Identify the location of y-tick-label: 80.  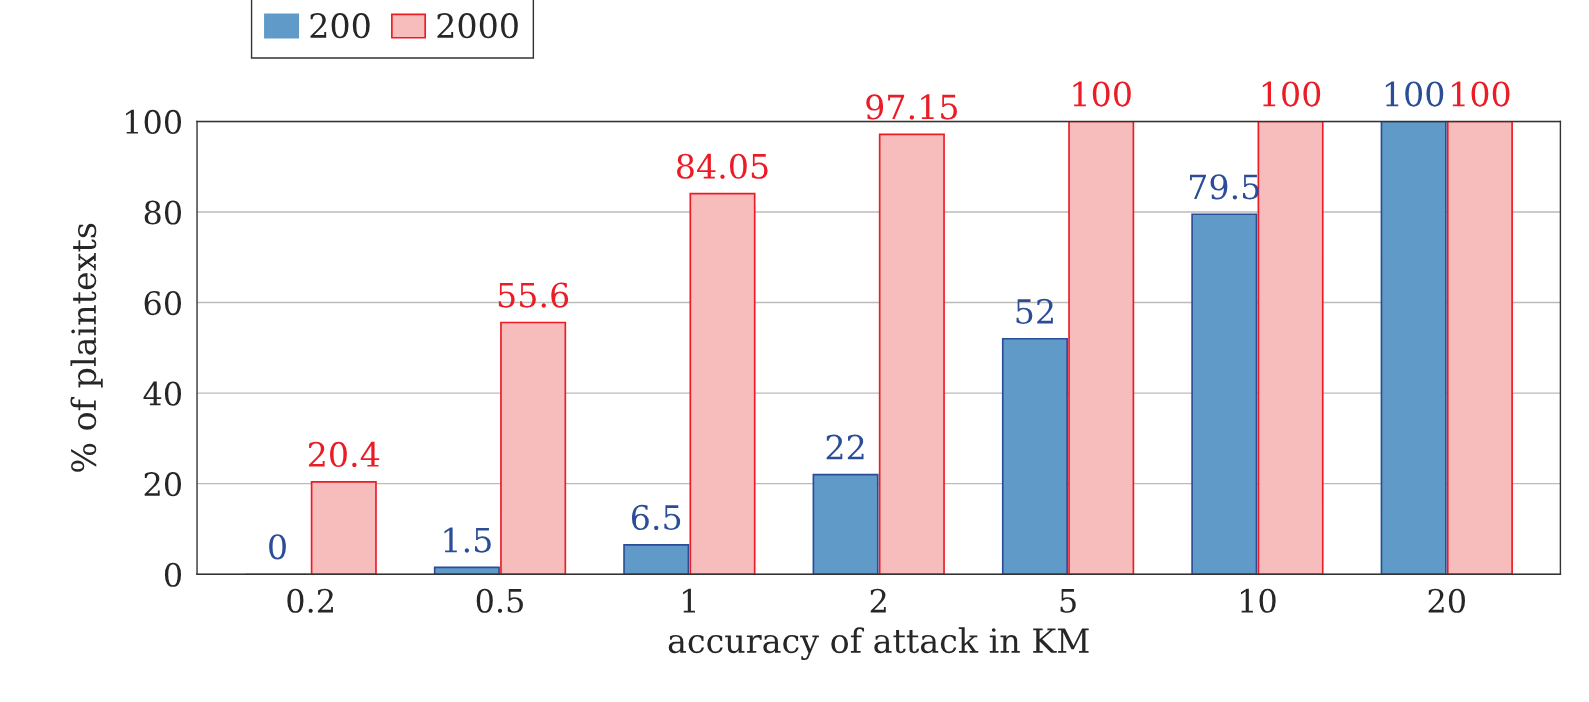
(163, 212).